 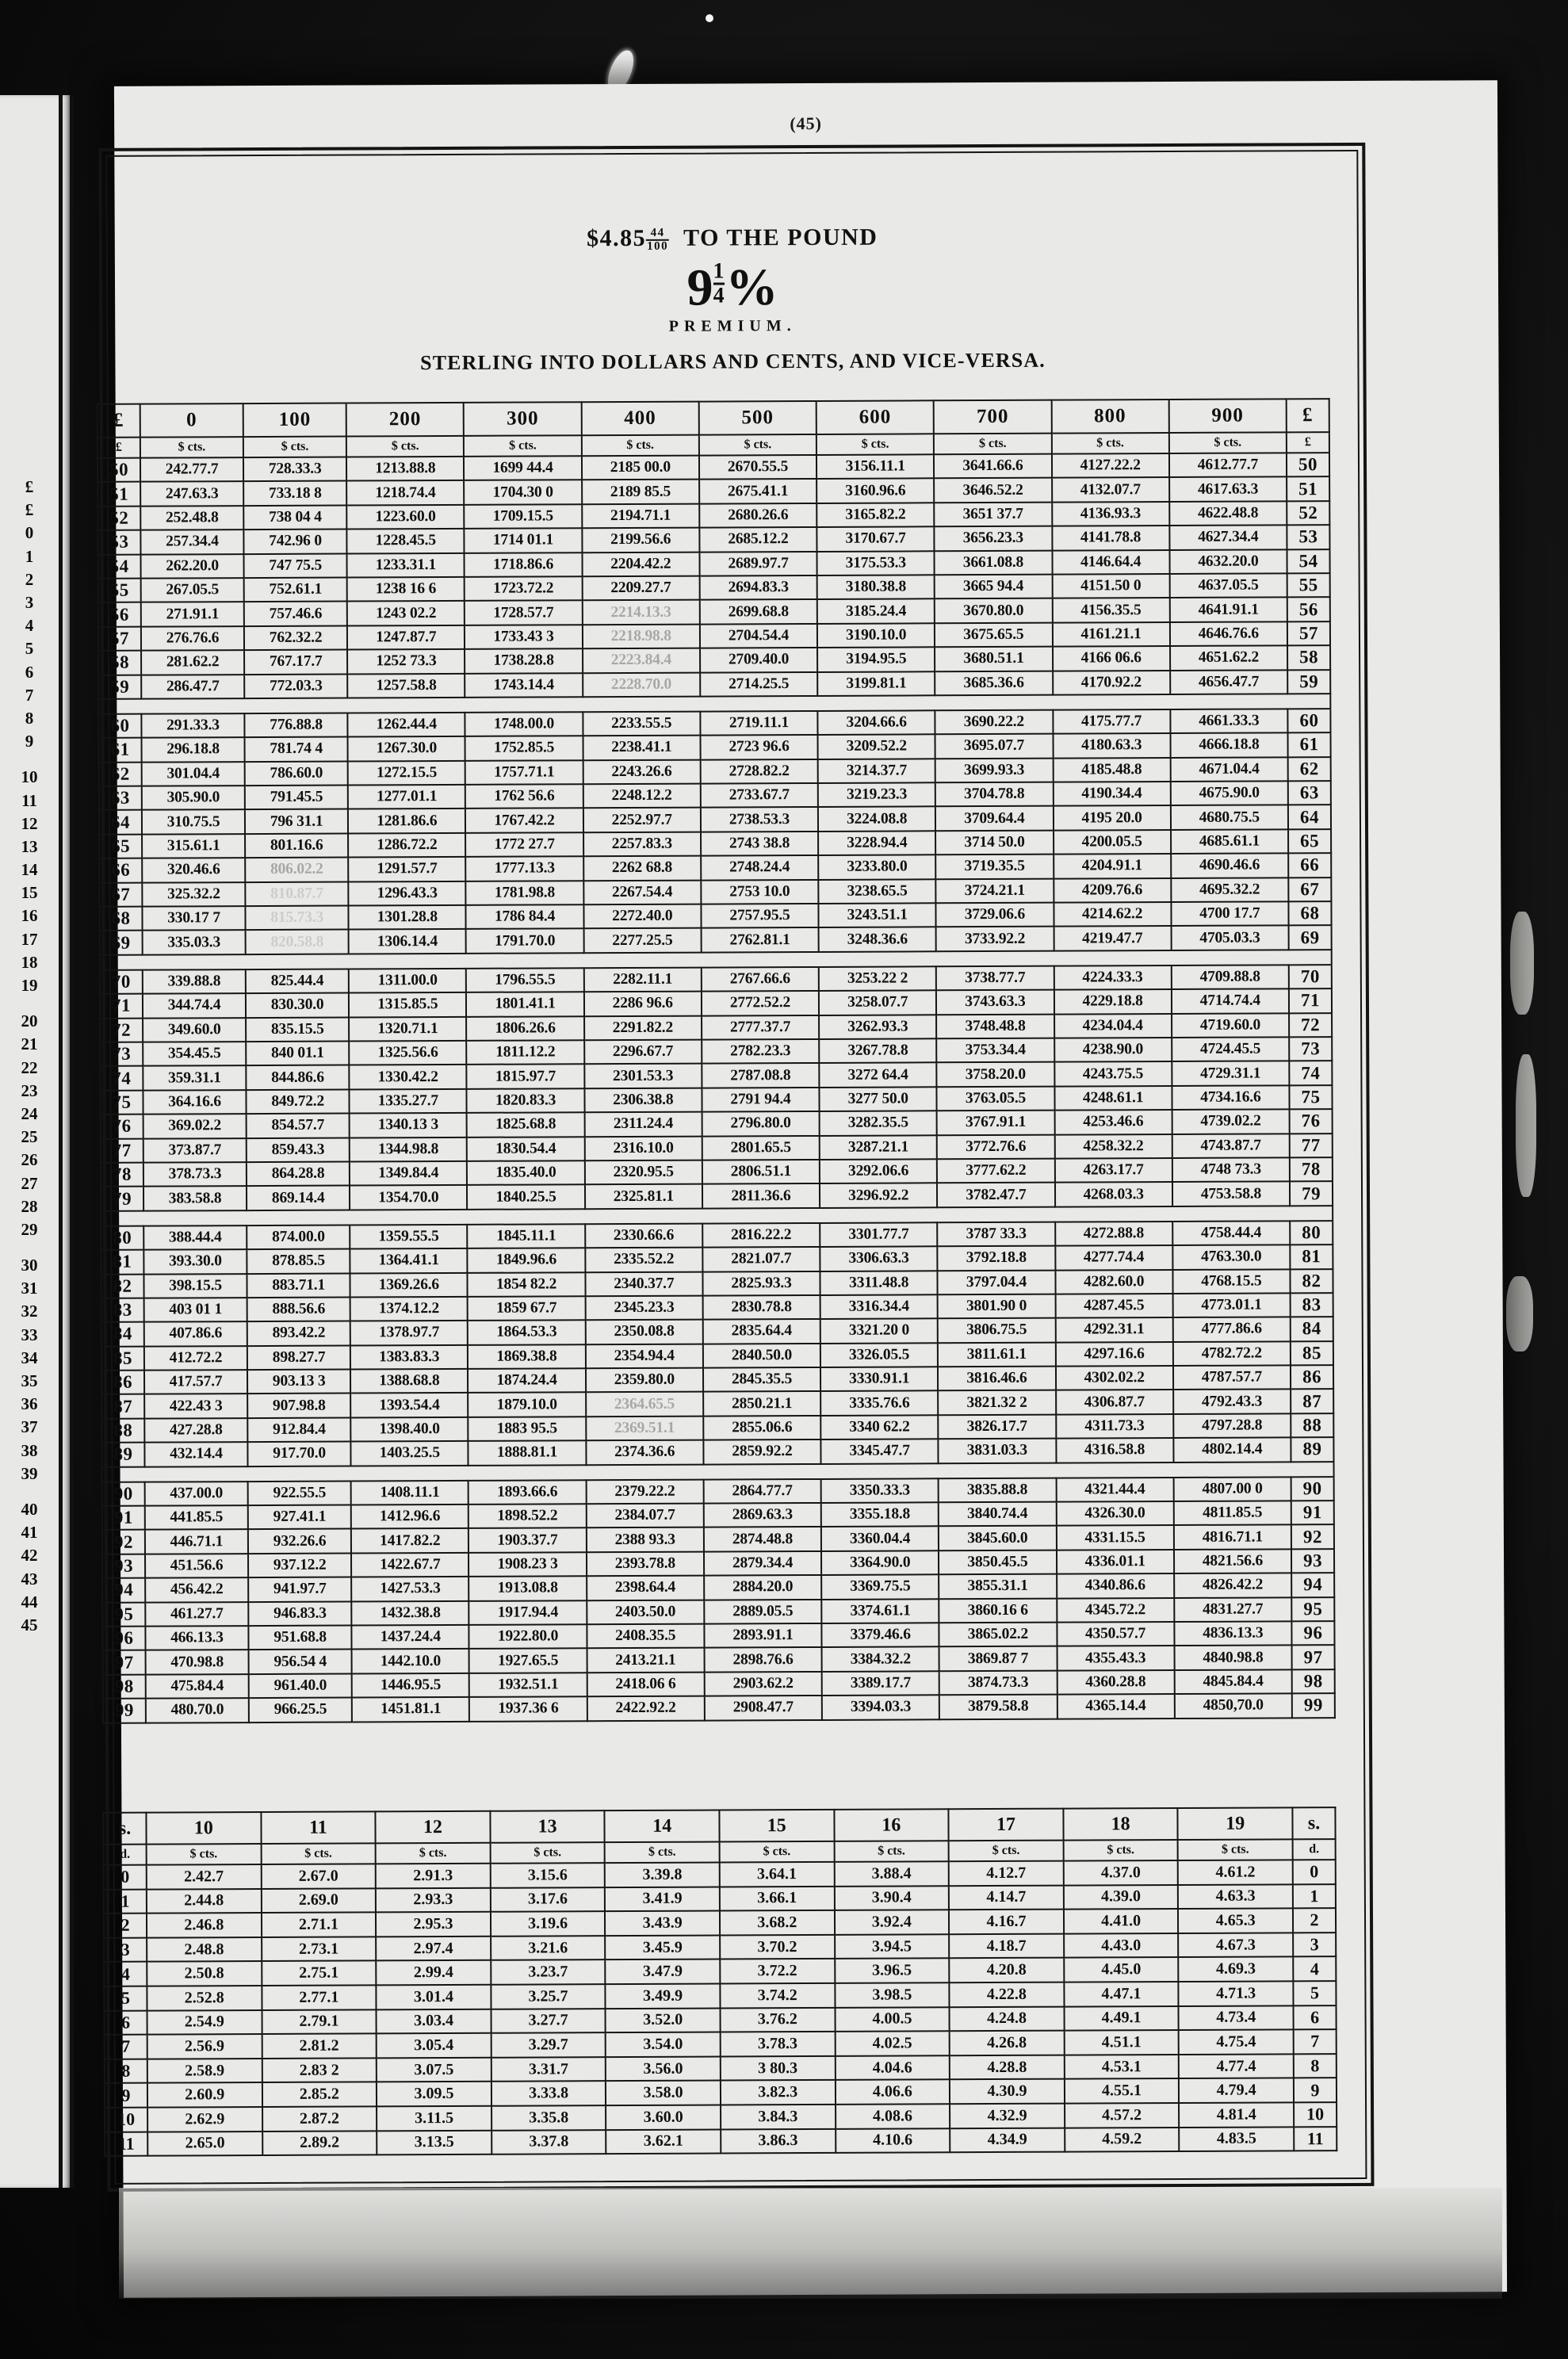 What do you see at coordinates (1232, 1537) in the screenshot?
I see `cell-value: 4816.71.1` at bounding box center [1232, 1537].